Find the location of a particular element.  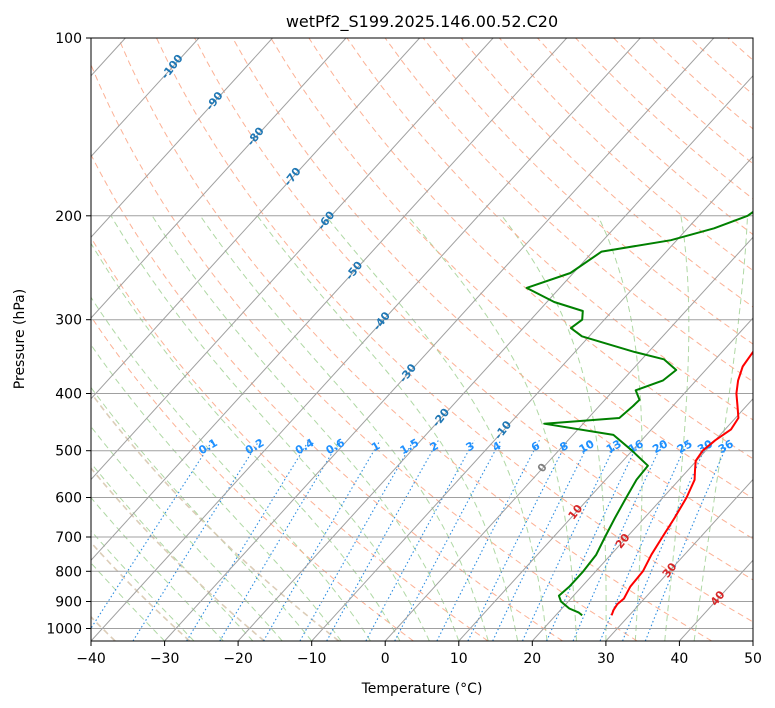

x-tick-label: −20 is located at coordinates (238, 659).